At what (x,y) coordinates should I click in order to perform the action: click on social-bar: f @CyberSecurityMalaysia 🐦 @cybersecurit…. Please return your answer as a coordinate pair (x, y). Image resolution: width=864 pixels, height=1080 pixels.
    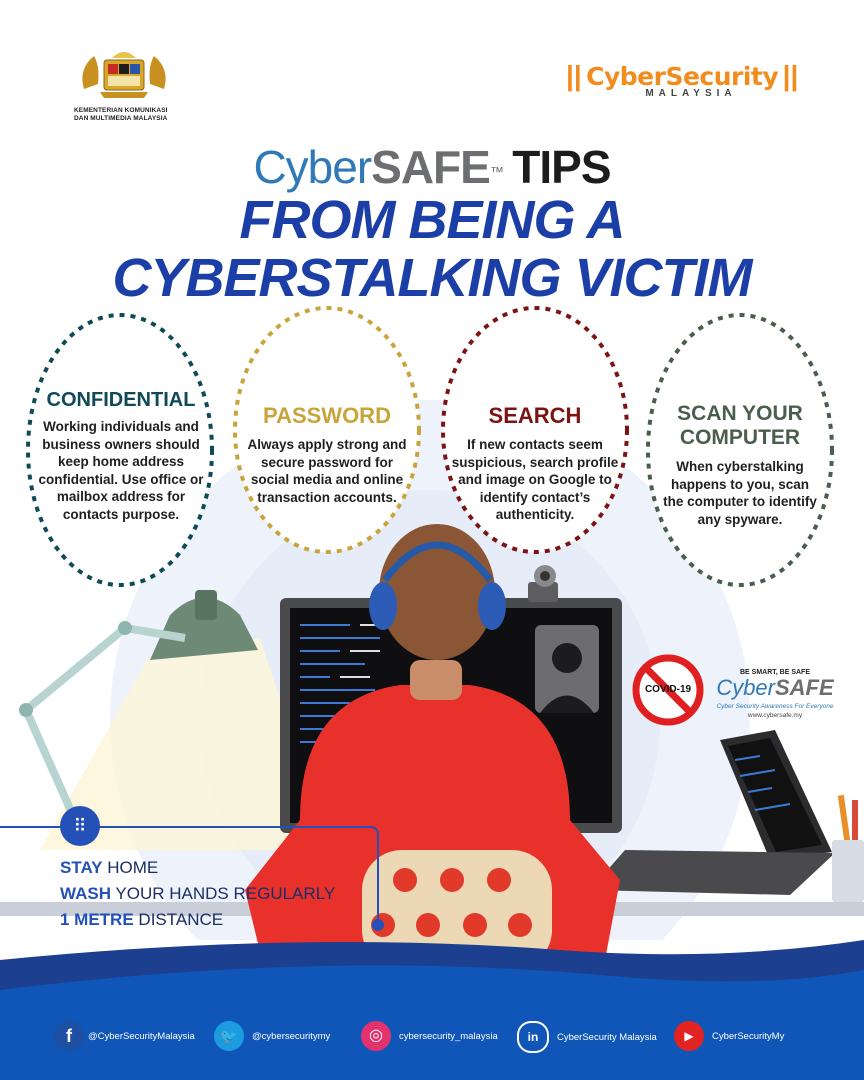
    Looking at the image, I should click on (449, 1037).